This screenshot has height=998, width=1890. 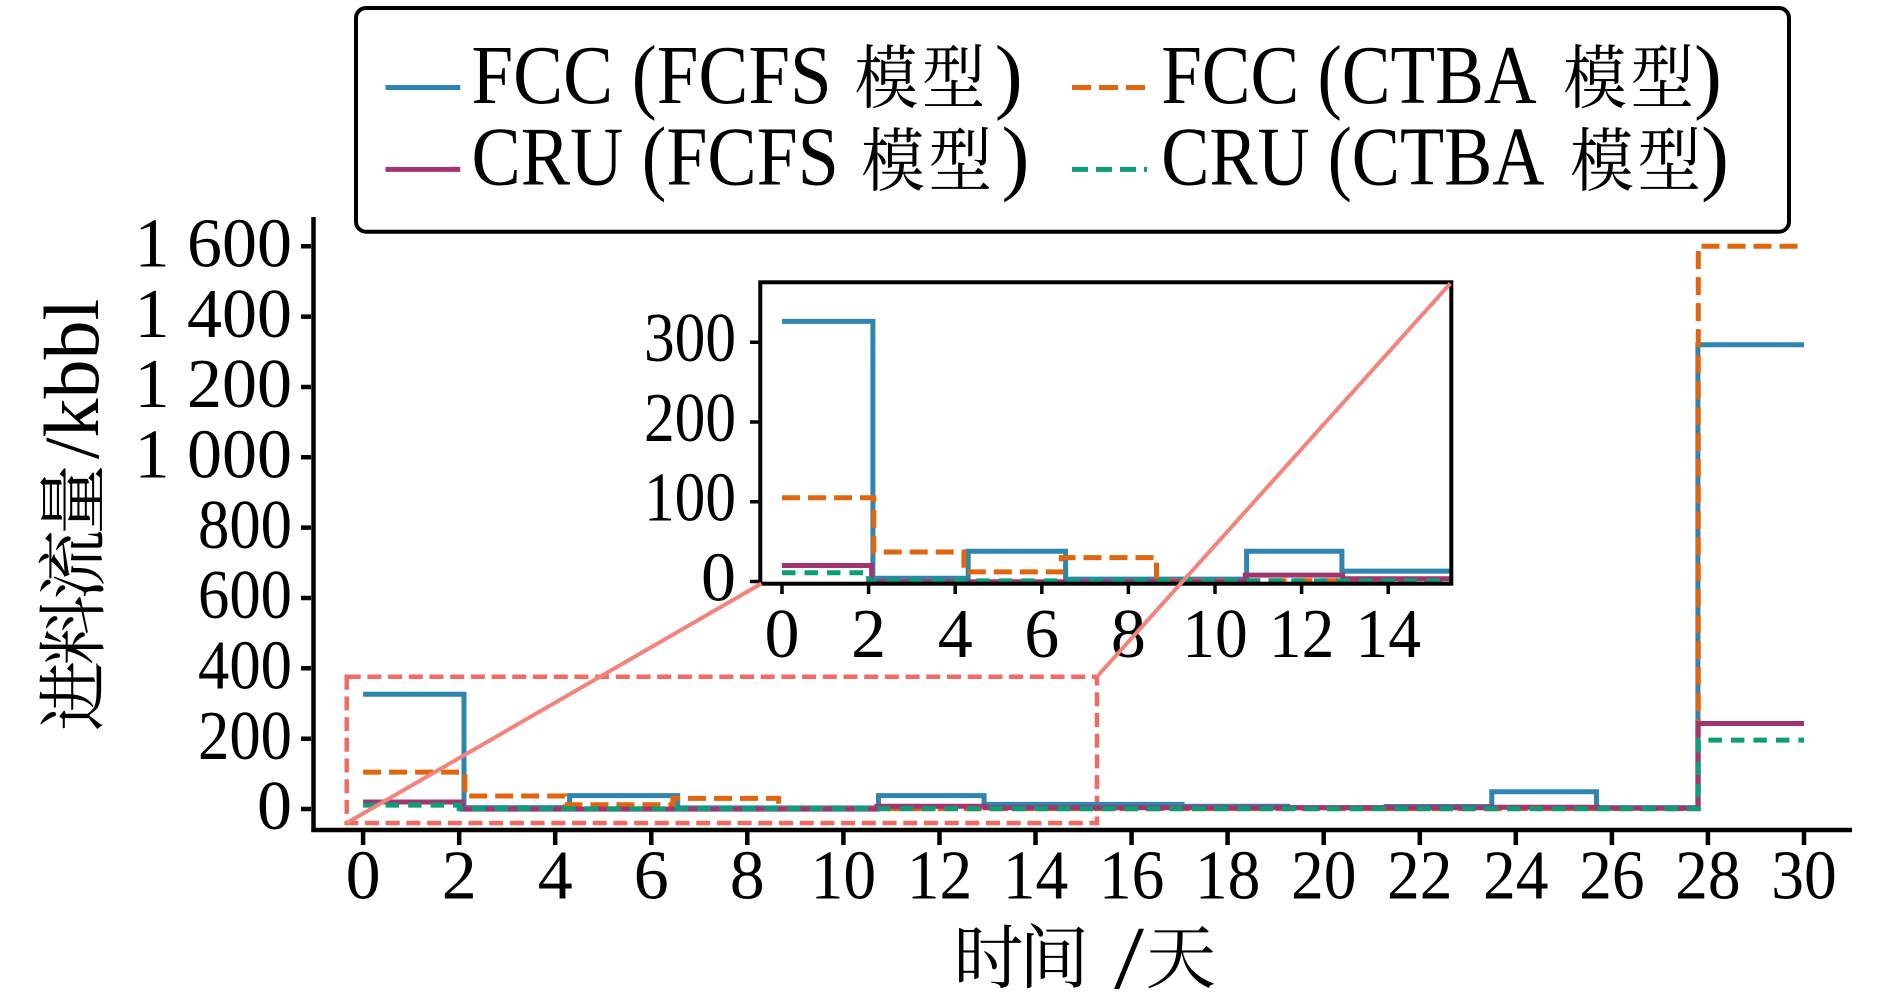 What do you see at coordinates (1324, 876) in the screenshot?
I see `svg-text: 20` at bounding box center [1324, 876].